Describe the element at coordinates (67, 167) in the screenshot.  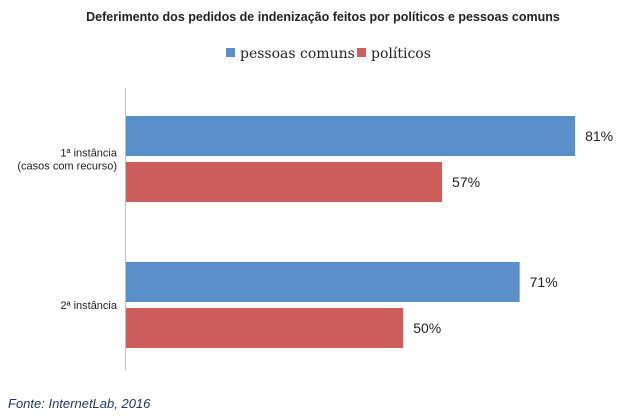
I see `category-label-1-2: (casos com recurso)` at that location.